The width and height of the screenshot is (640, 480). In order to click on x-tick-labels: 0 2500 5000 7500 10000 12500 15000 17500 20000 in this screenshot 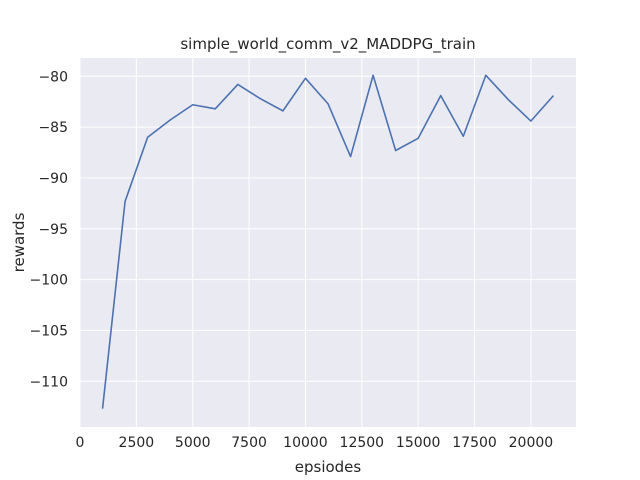, I will do `click(315, 443)`.